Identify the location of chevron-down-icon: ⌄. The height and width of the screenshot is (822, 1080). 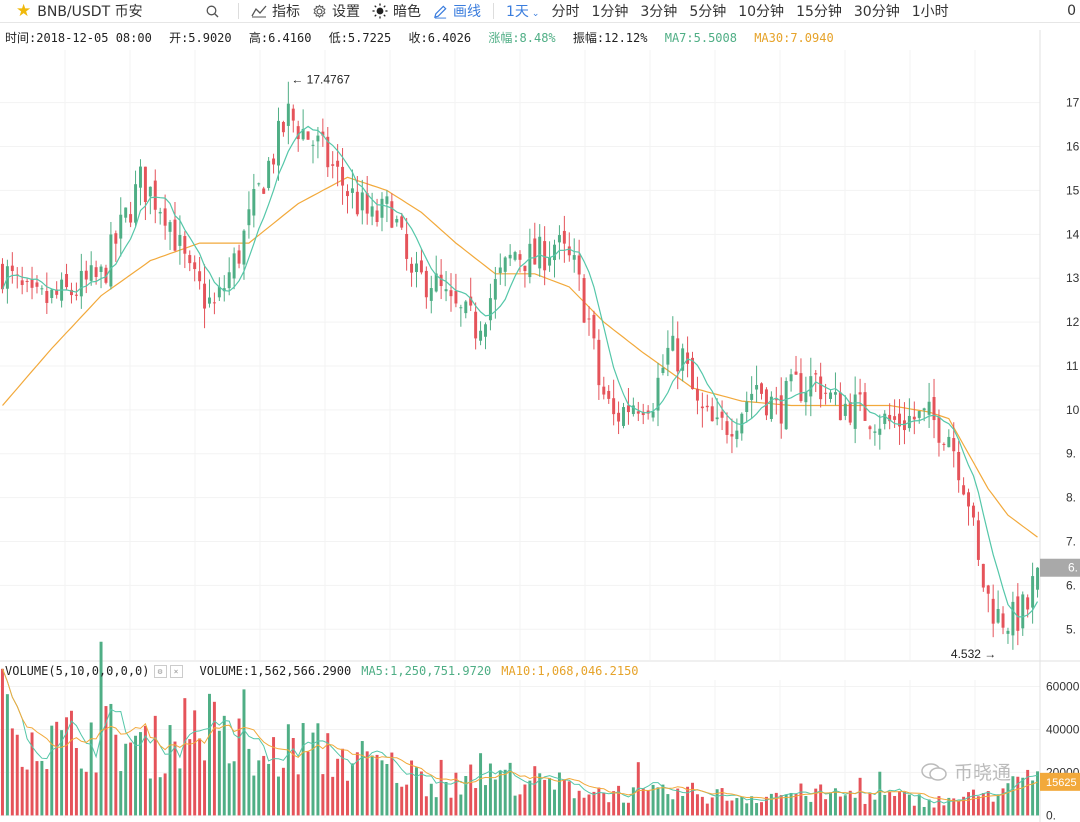
(535, 14).